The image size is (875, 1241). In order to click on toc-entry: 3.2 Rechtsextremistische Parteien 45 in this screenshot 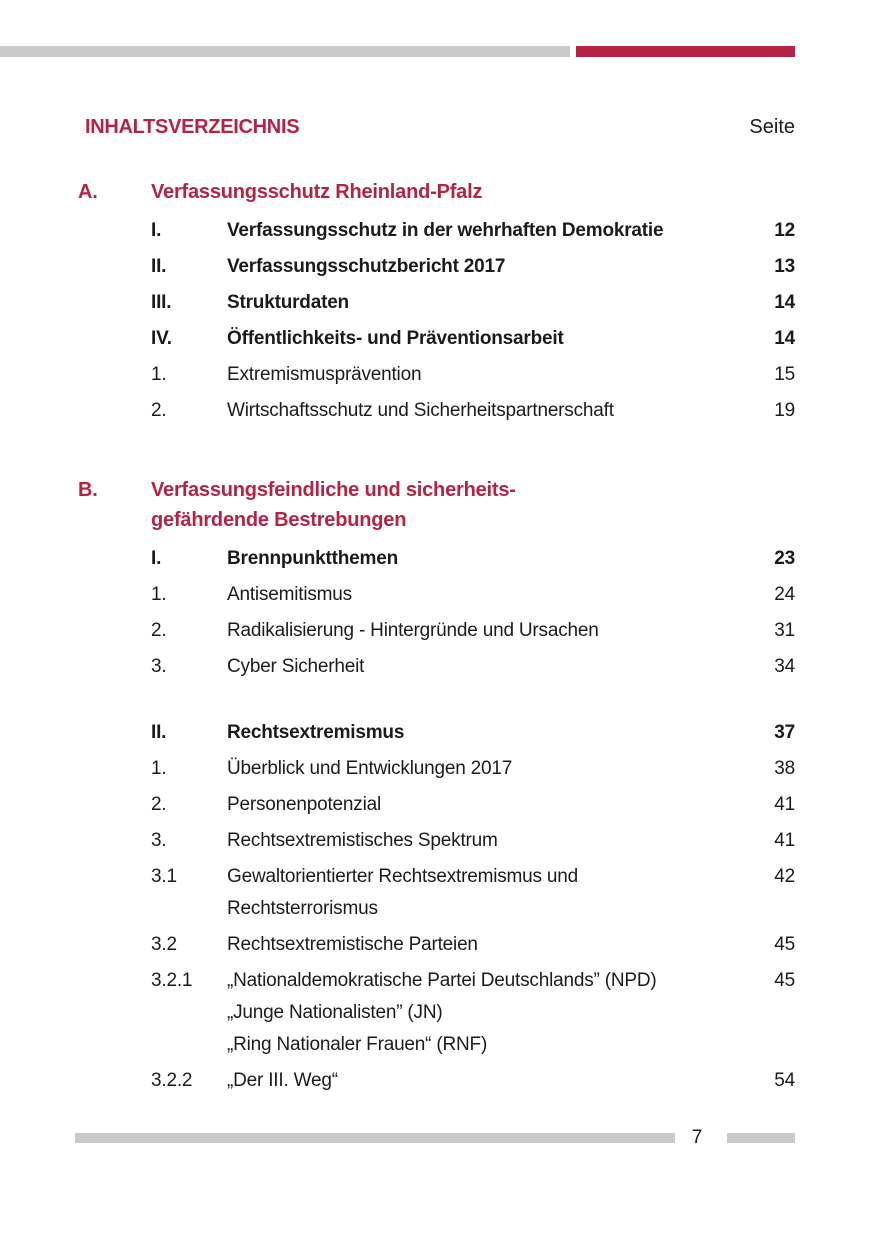, I will do `click(436, 945)`.